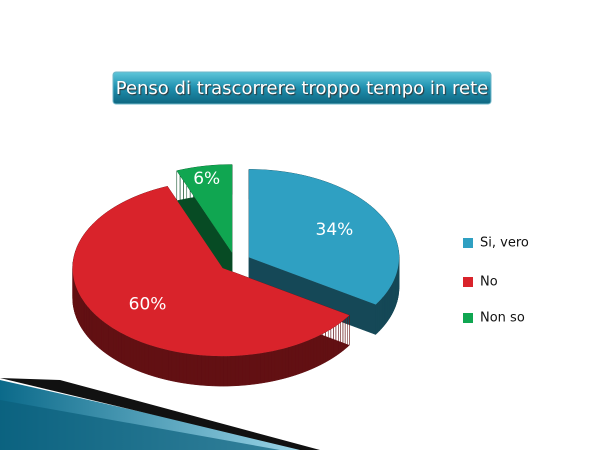  Describe the element at coordinates (502, 318) in the screenshot. I see `legend-label: Non so` at that location.